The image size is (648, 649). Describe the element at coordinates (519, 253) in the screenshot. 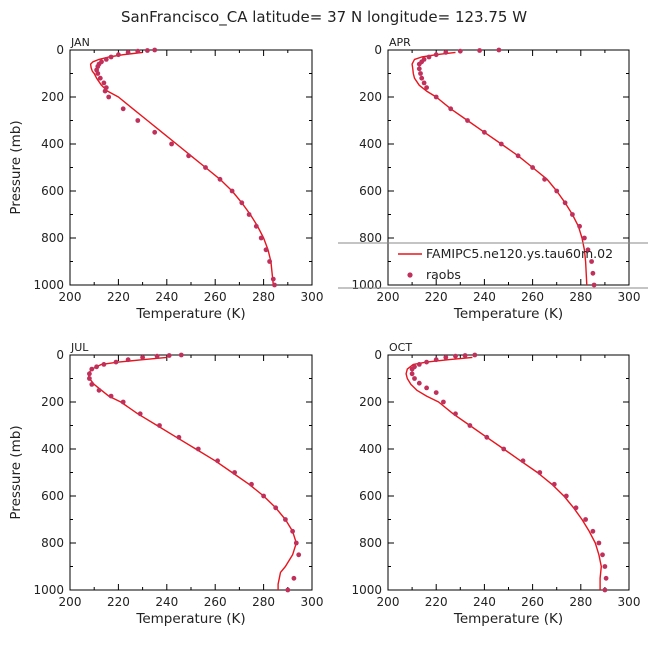

I see `legend-label-model: FAMIPC5.ne120.ys.tau60m.02` at that location.